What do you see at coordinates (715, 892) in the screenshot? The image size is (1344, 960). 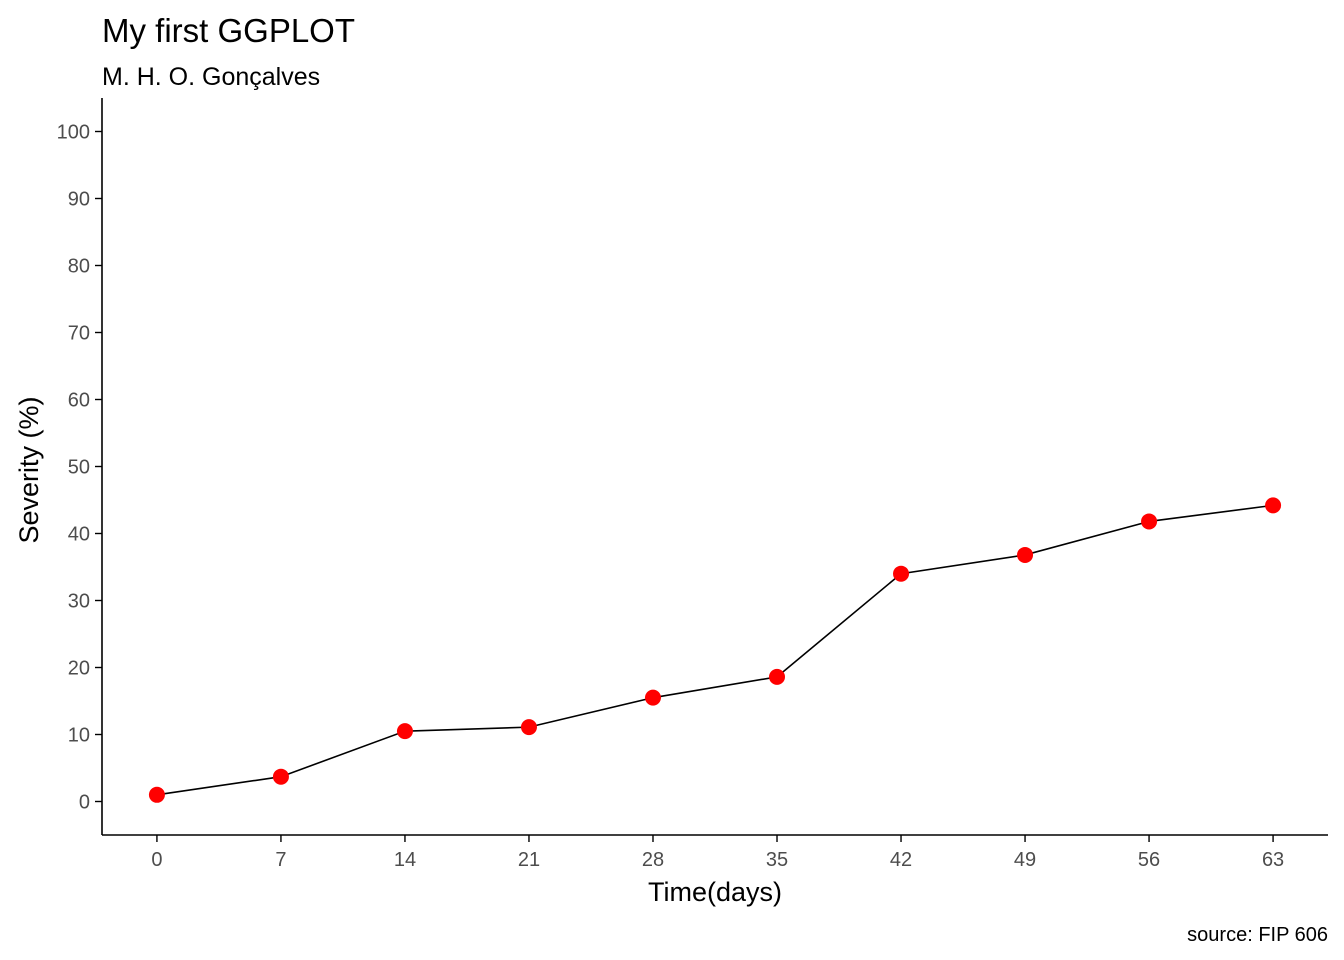 I see `x-axis-title: Time(days)` at bounding box center [715, 892].